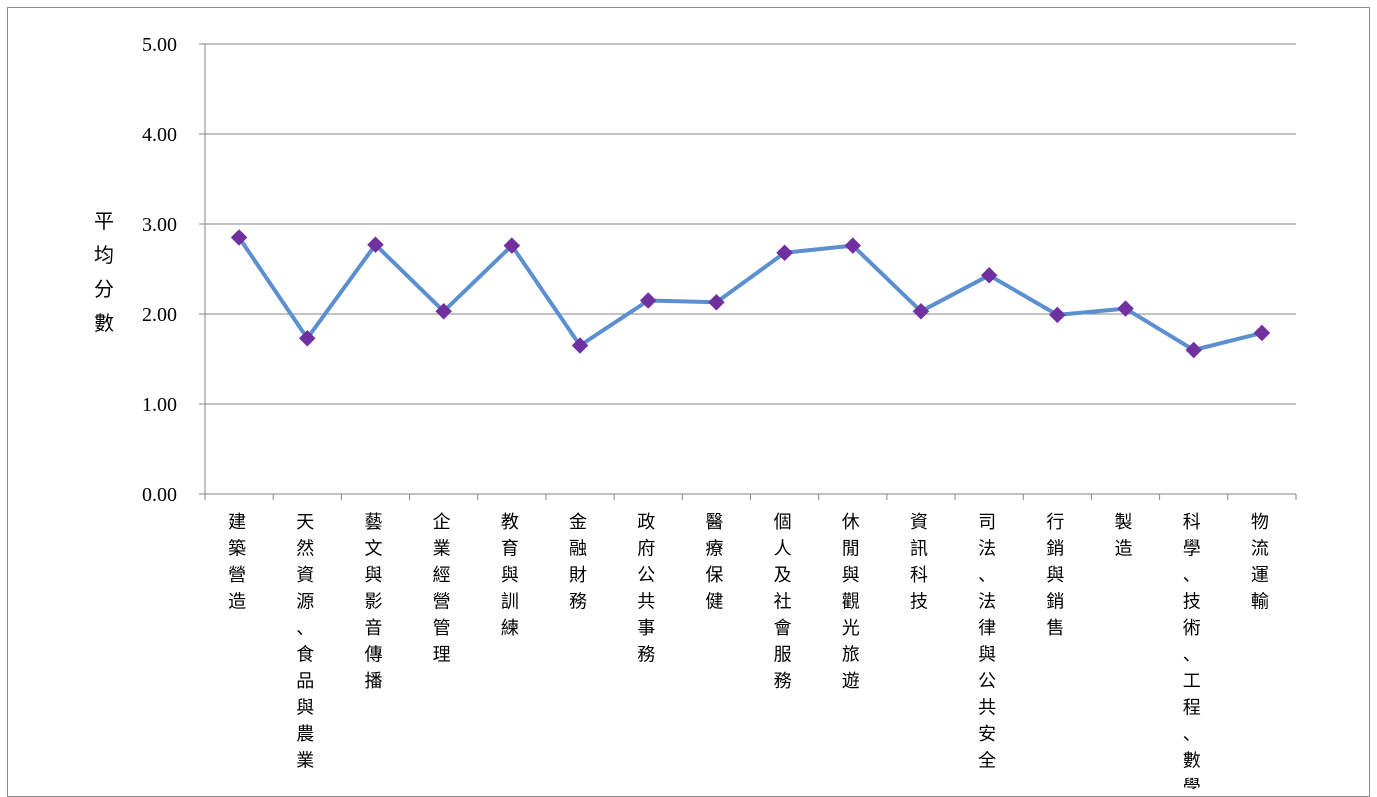 The height and width of the screenshot is (797, 1377). What do you see at coordinates (510, 575) in the screenshot?
I see `x-category-label: 教育與訓練` at bounding box center [510, 575].